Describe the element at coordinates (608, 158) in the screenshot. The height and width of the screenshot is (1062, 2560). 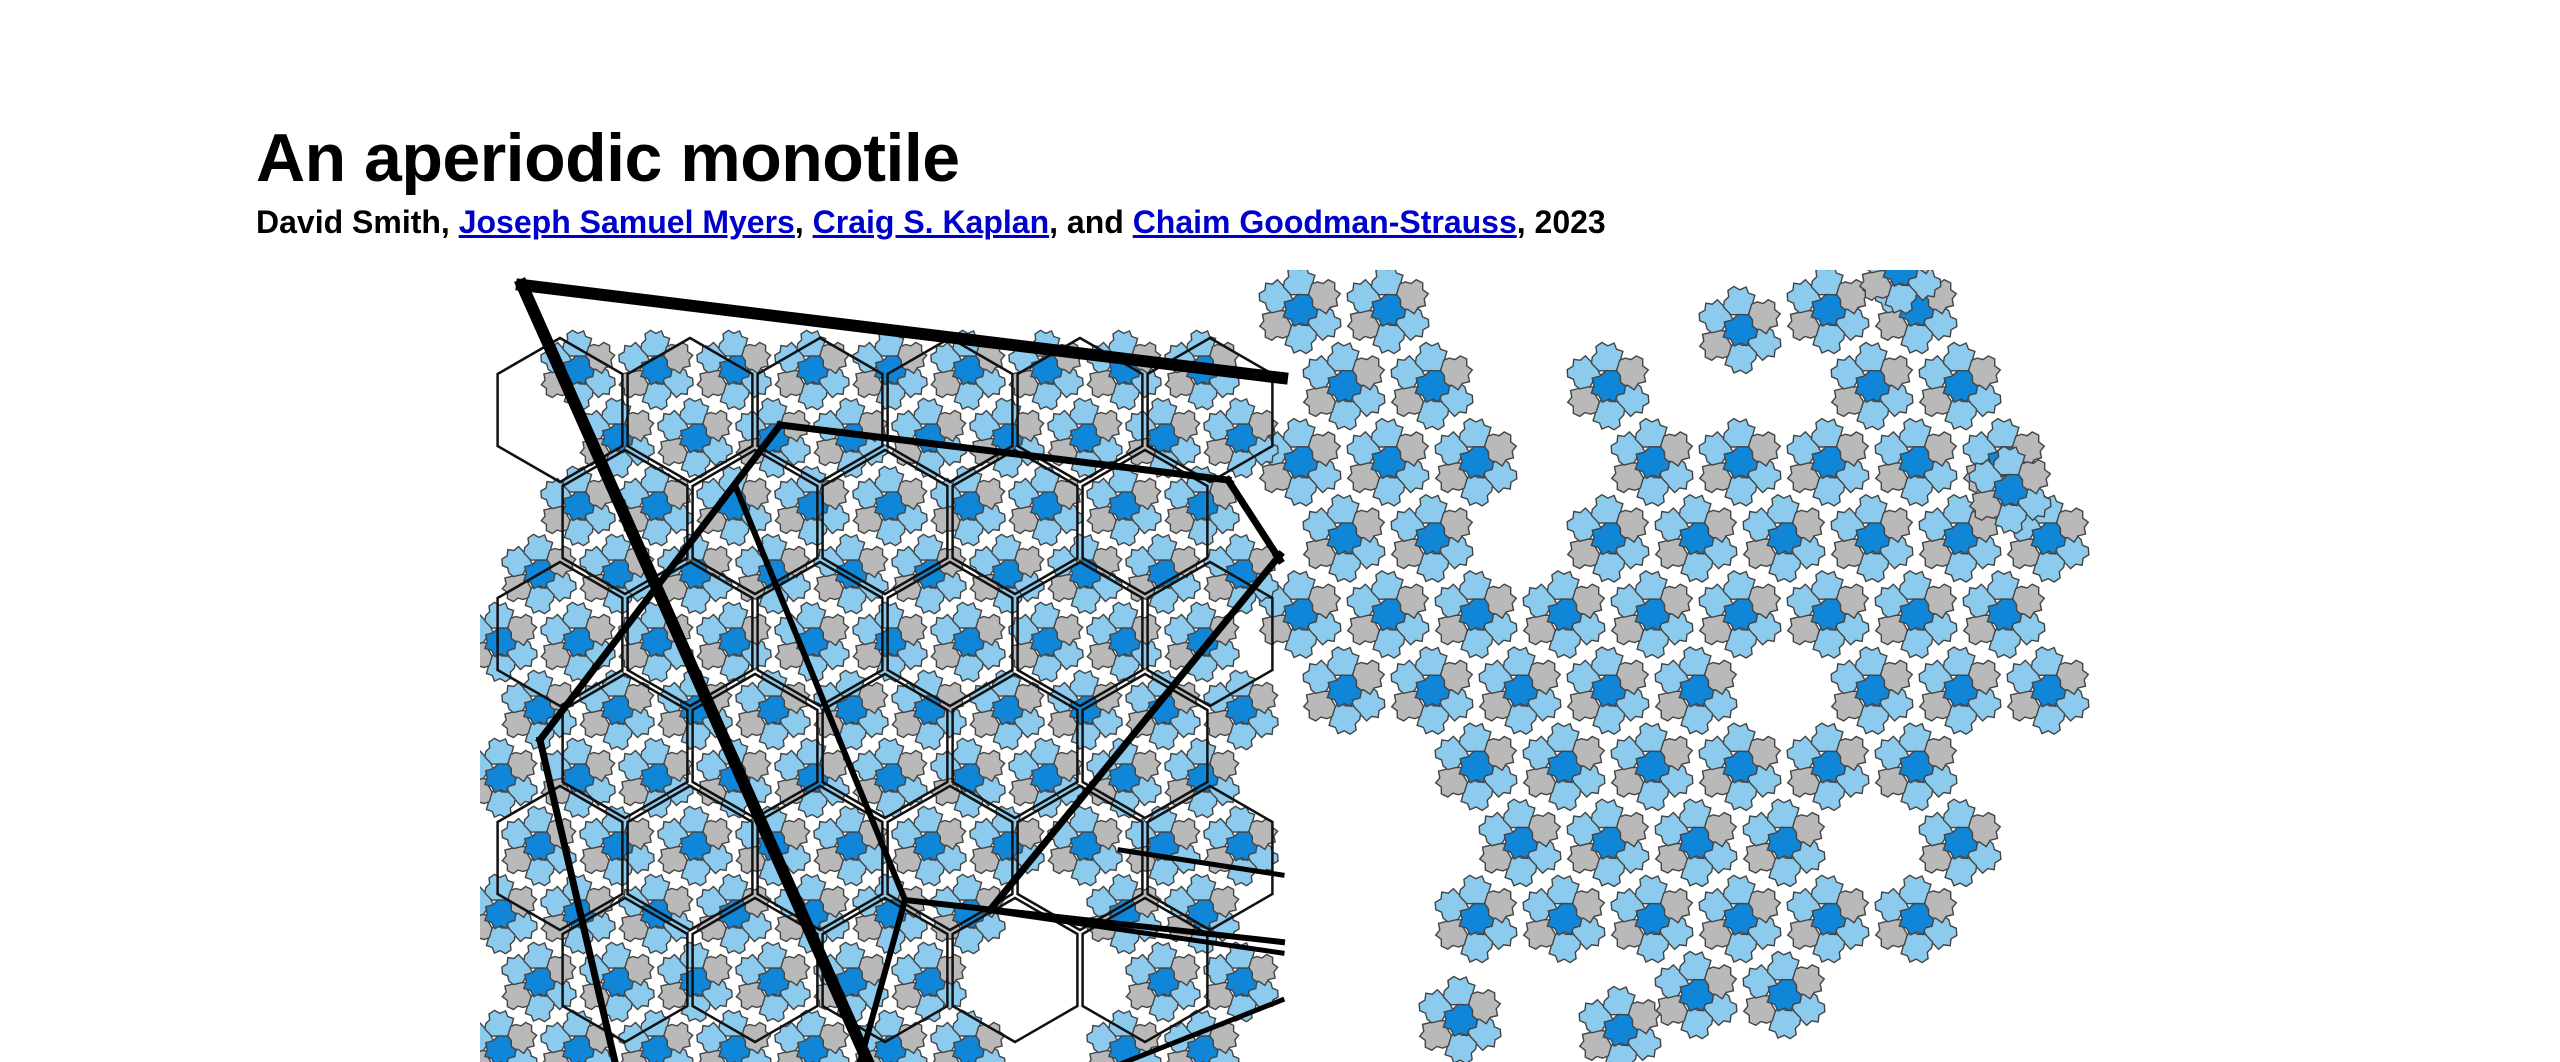
I see `page-title: An aperiodic monotile` at that location.